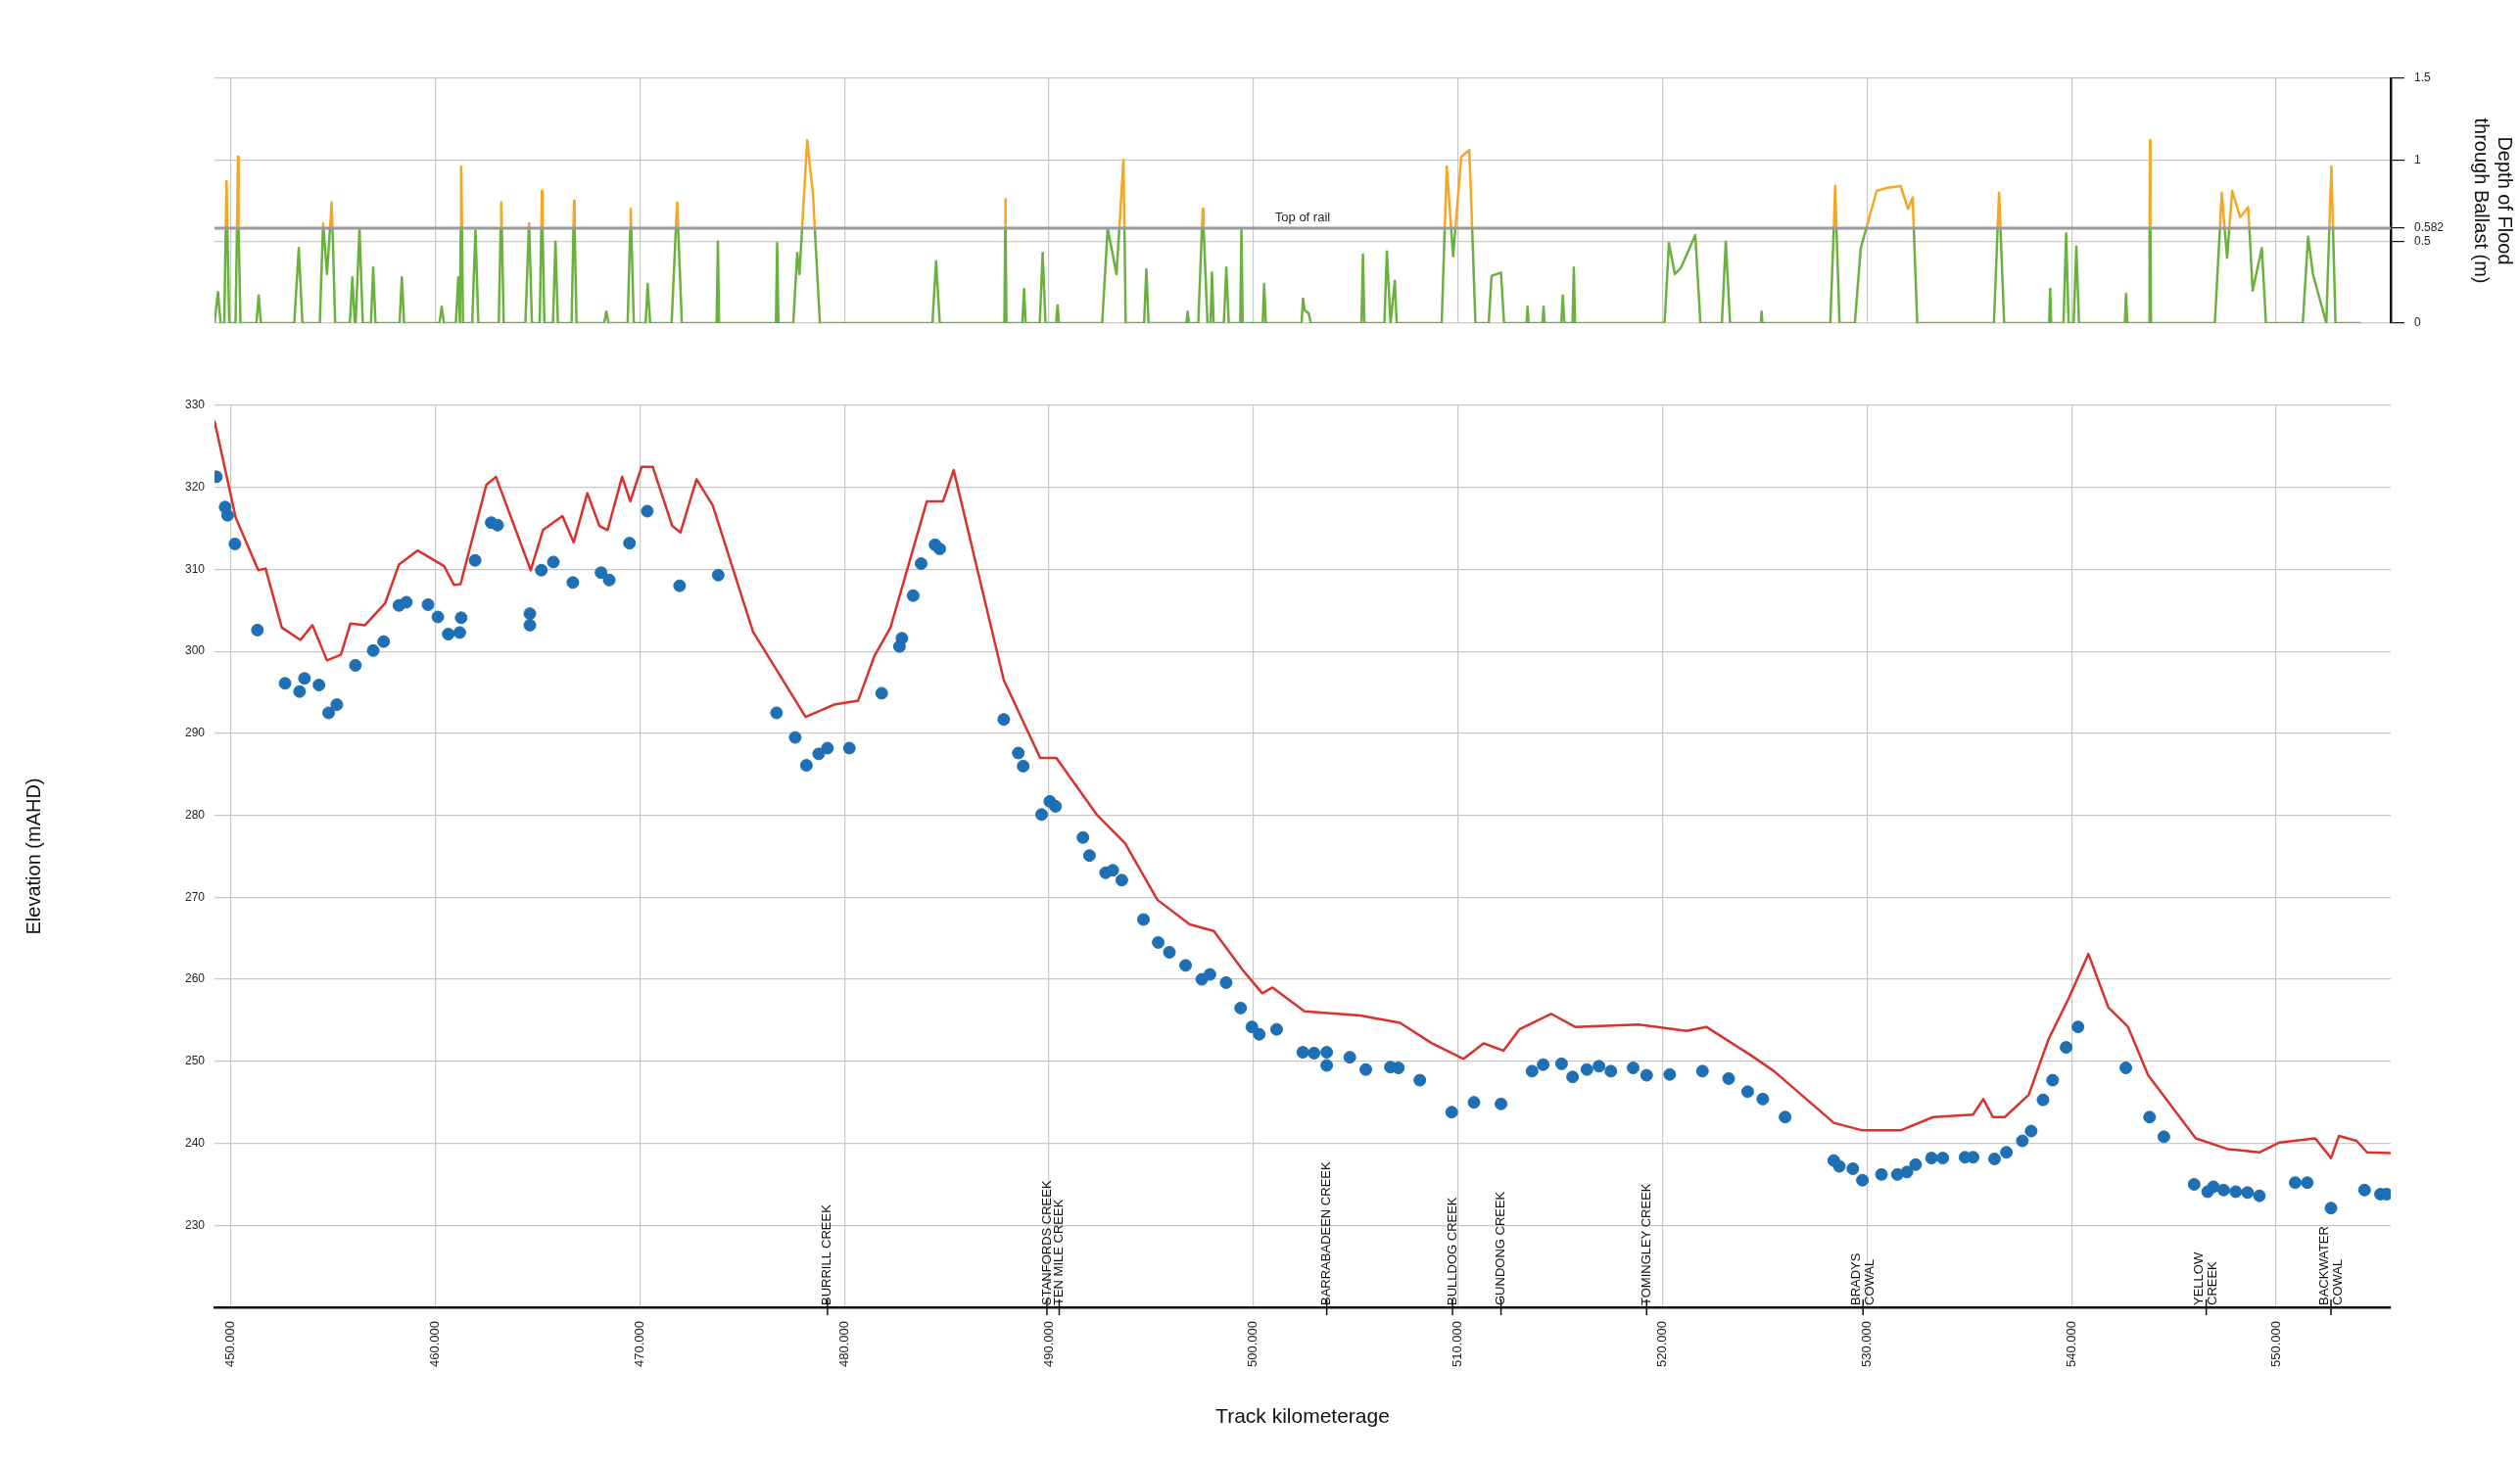 The width and height of the screenshot is (2520, 1463). I want to click on x-tick-label: 460.000, so click(435, 1344).